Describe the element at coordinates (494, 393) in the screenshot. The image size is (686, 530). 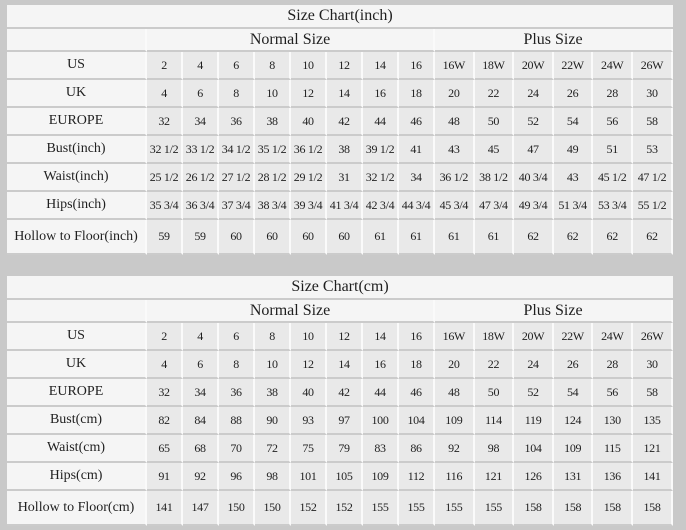
I see `value-cell: 50` at that location.